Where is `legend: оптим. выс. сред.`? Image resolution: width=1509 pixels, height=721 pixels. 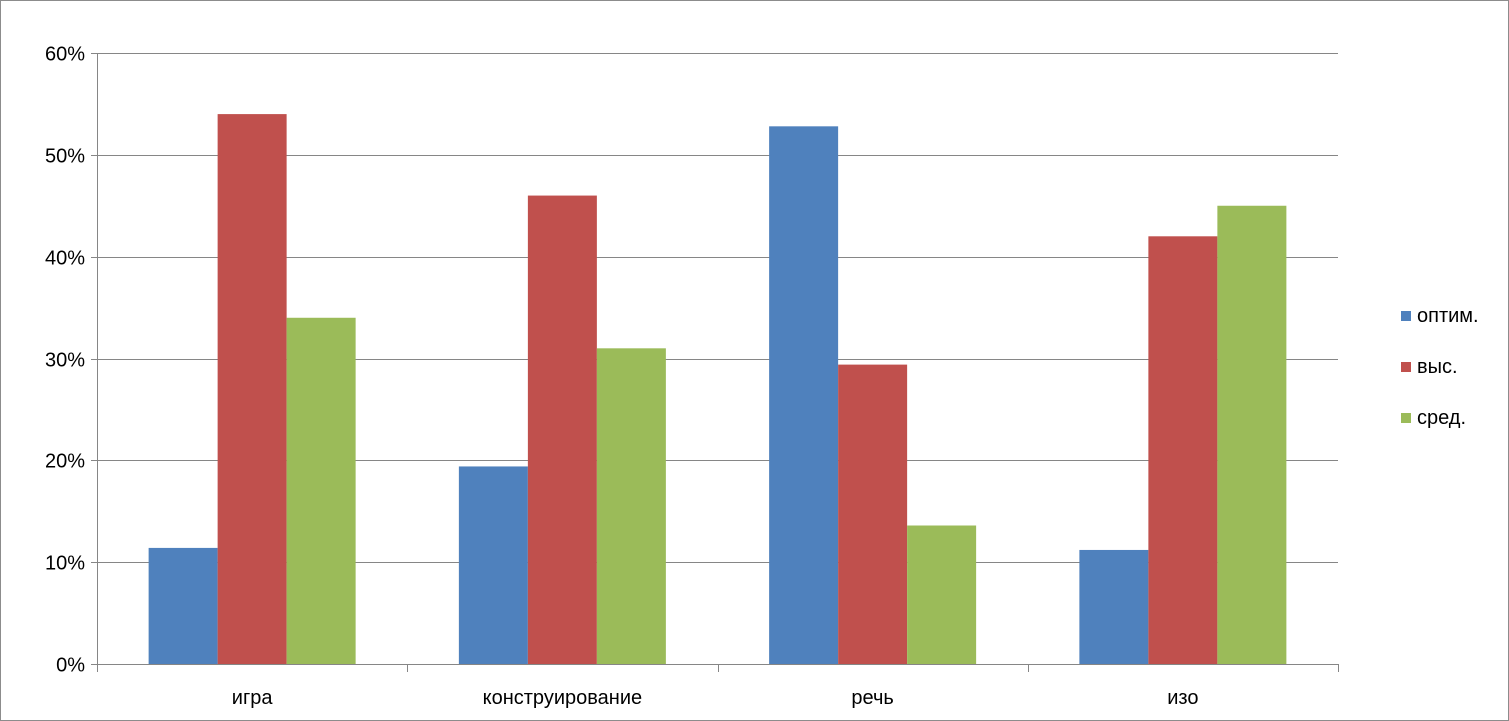 legend: оптим. выс. сред. is located at coordinates (1453, 379).